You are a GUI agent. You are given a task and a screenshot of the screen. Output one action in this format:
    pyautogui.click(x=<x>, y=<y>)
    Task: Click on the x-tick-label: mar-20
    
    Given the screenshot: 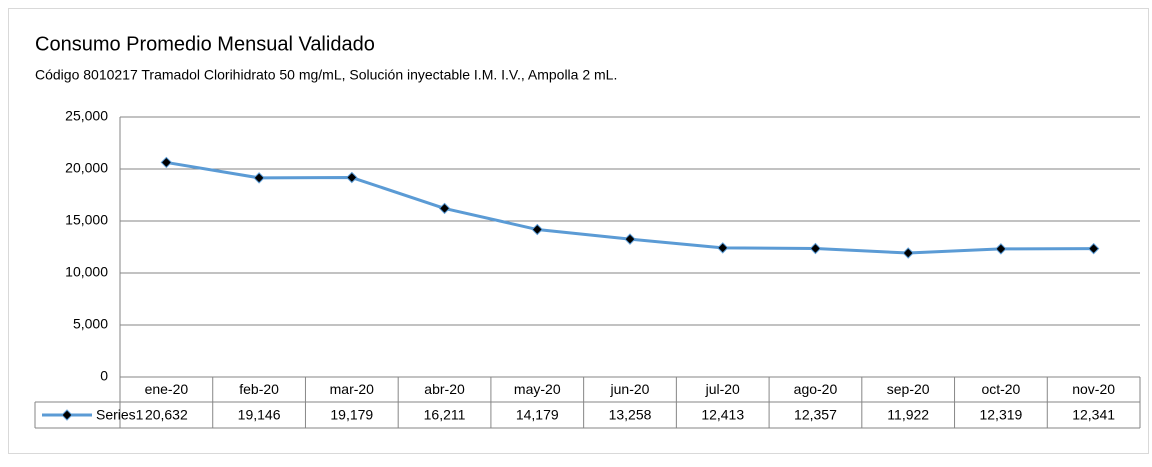 What is the action you would take?
    pyautogui.click(x=352, y=389)
    